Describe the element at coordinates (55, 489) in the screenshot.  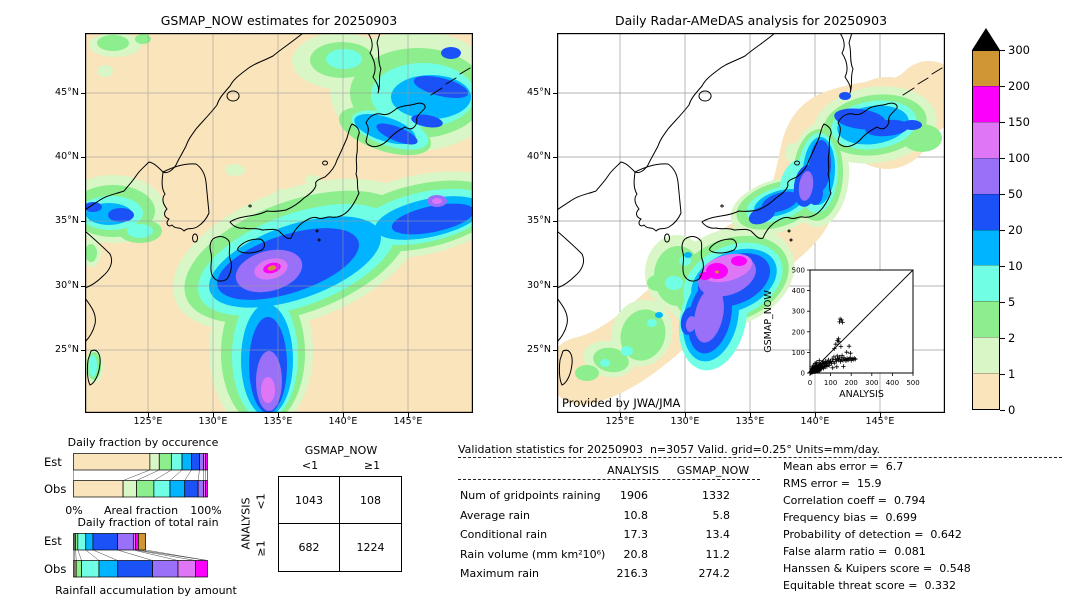
I see `occurrence-obs-label: Obs` at that location.